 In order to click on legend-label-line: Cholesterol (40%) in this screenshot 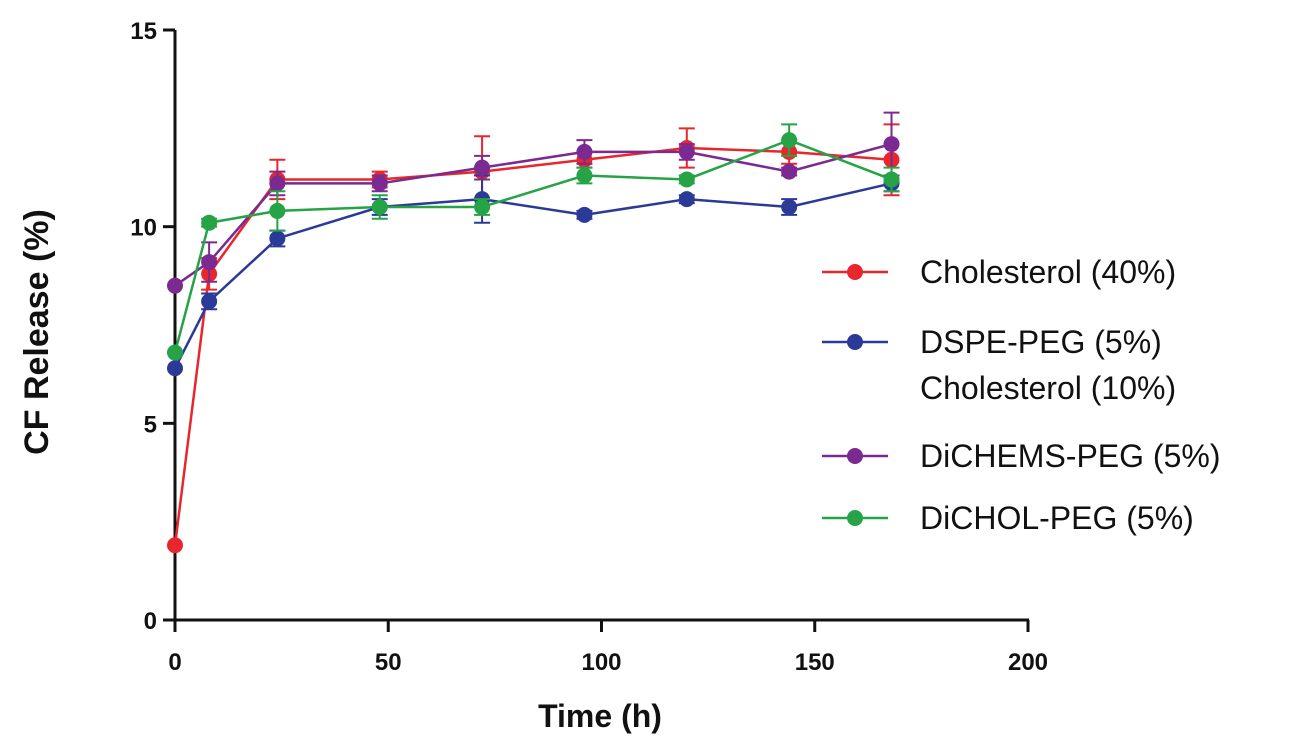, I will do `click(1048, 272)`.